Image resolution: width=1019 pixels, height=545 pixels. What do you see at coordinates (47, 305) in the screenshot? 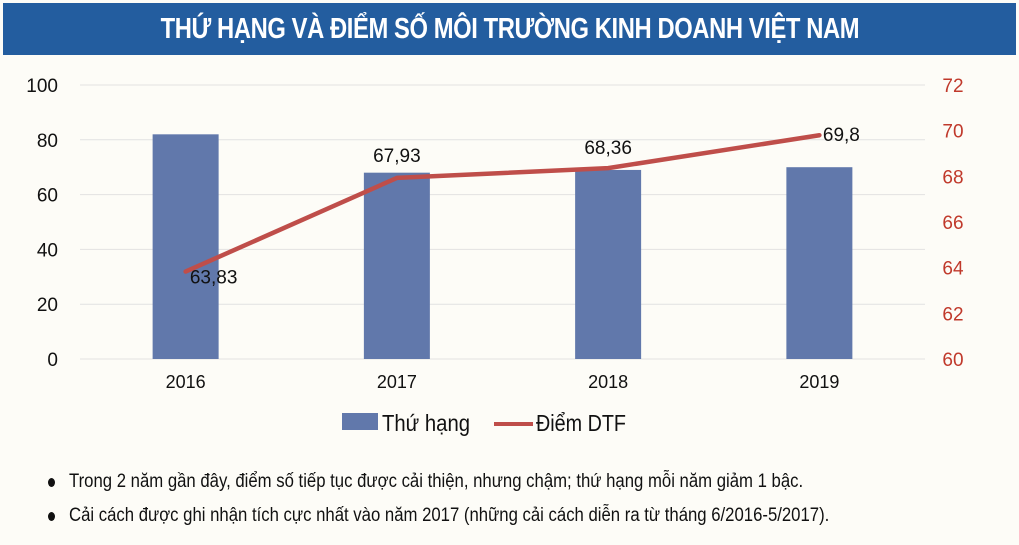
I see `left-axis-tick: 20` at bounding box center [47, 305].